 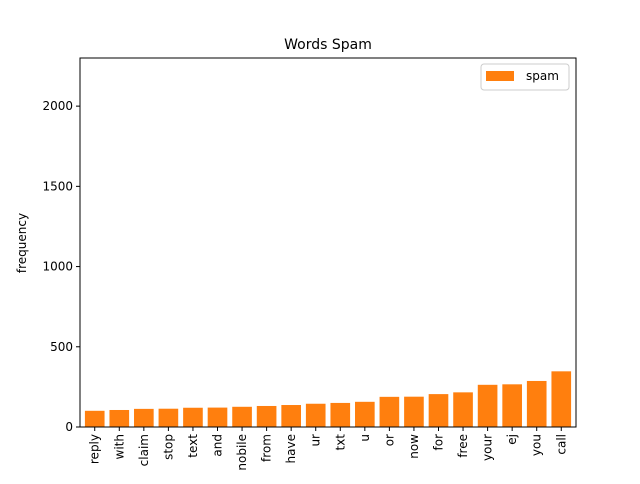 I want to click on bars-layer, so click(x=328, y=399).